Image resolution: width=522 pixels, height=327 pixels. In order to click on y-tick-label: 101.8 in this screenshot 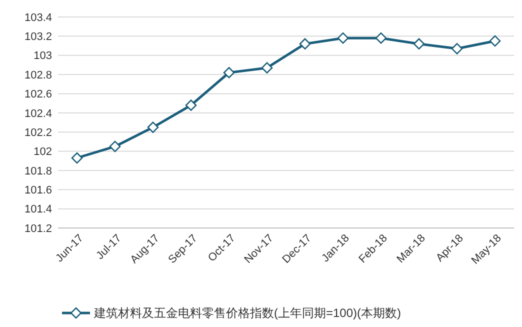, I will do `click(38, 171)`.